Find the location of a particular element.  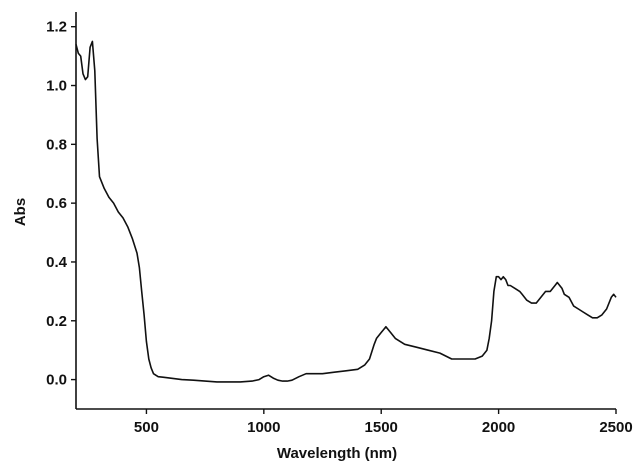

x-tick-label: 1000 is located at coordinates (263, 427).